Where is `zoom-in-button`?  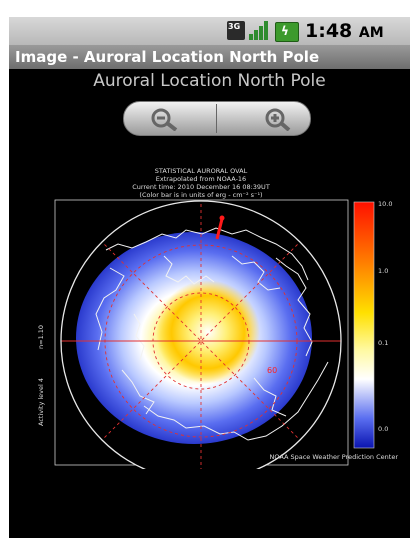 zoom-in-button is located at coordinates (264, 118).